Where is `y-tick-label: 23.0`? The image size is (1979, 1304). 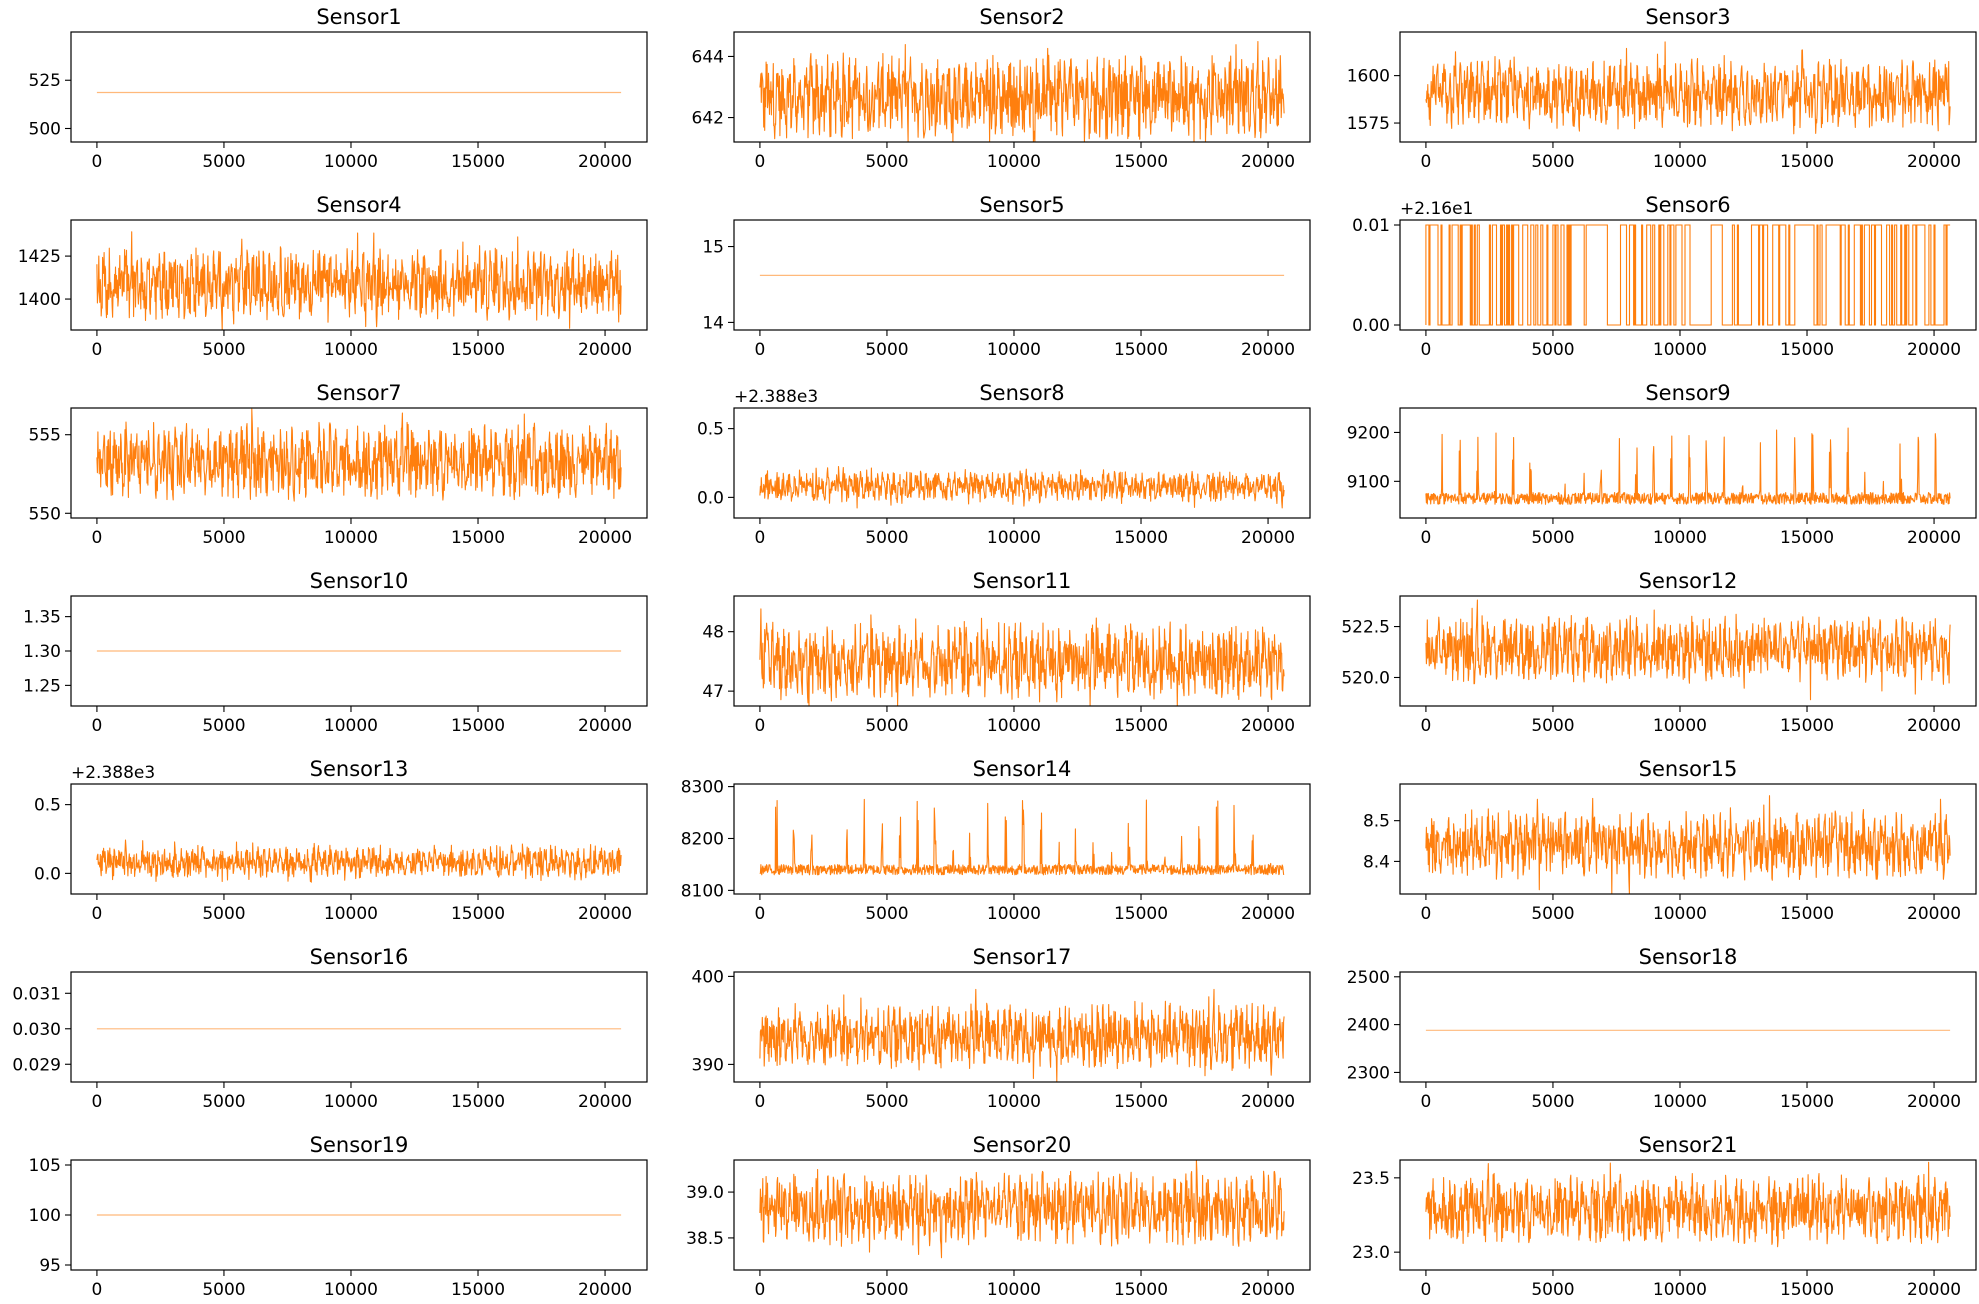 y-tick-label: 23.0 is located at coordinates (1371, 1253).